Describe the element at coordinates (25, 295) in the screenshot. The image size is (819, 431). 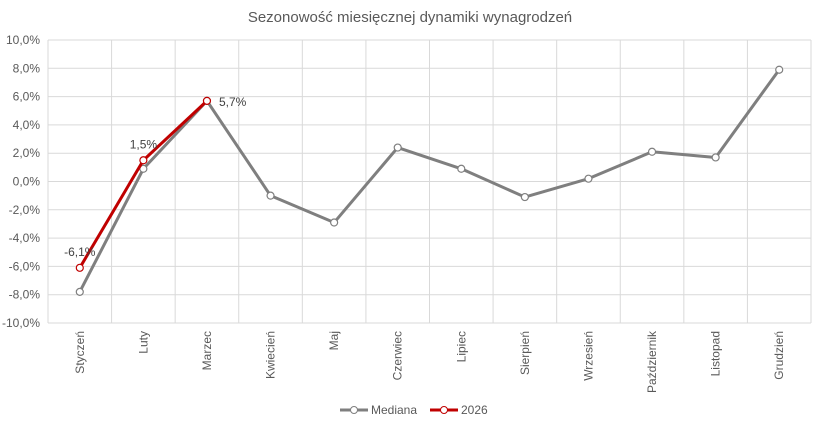
I see `y-tick-label: -8,0%` at that location.